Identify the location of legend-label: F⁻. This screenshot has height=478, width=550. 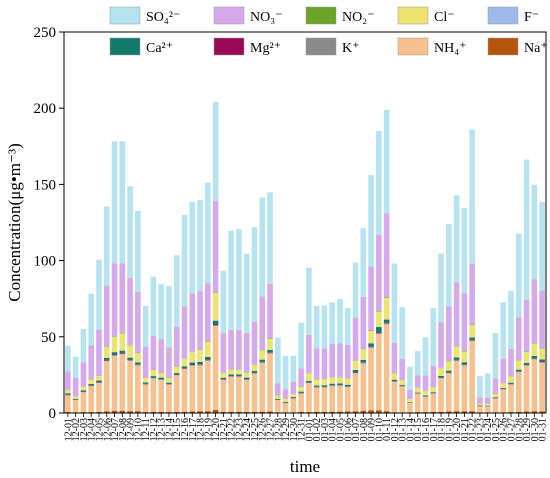
(531, 17).